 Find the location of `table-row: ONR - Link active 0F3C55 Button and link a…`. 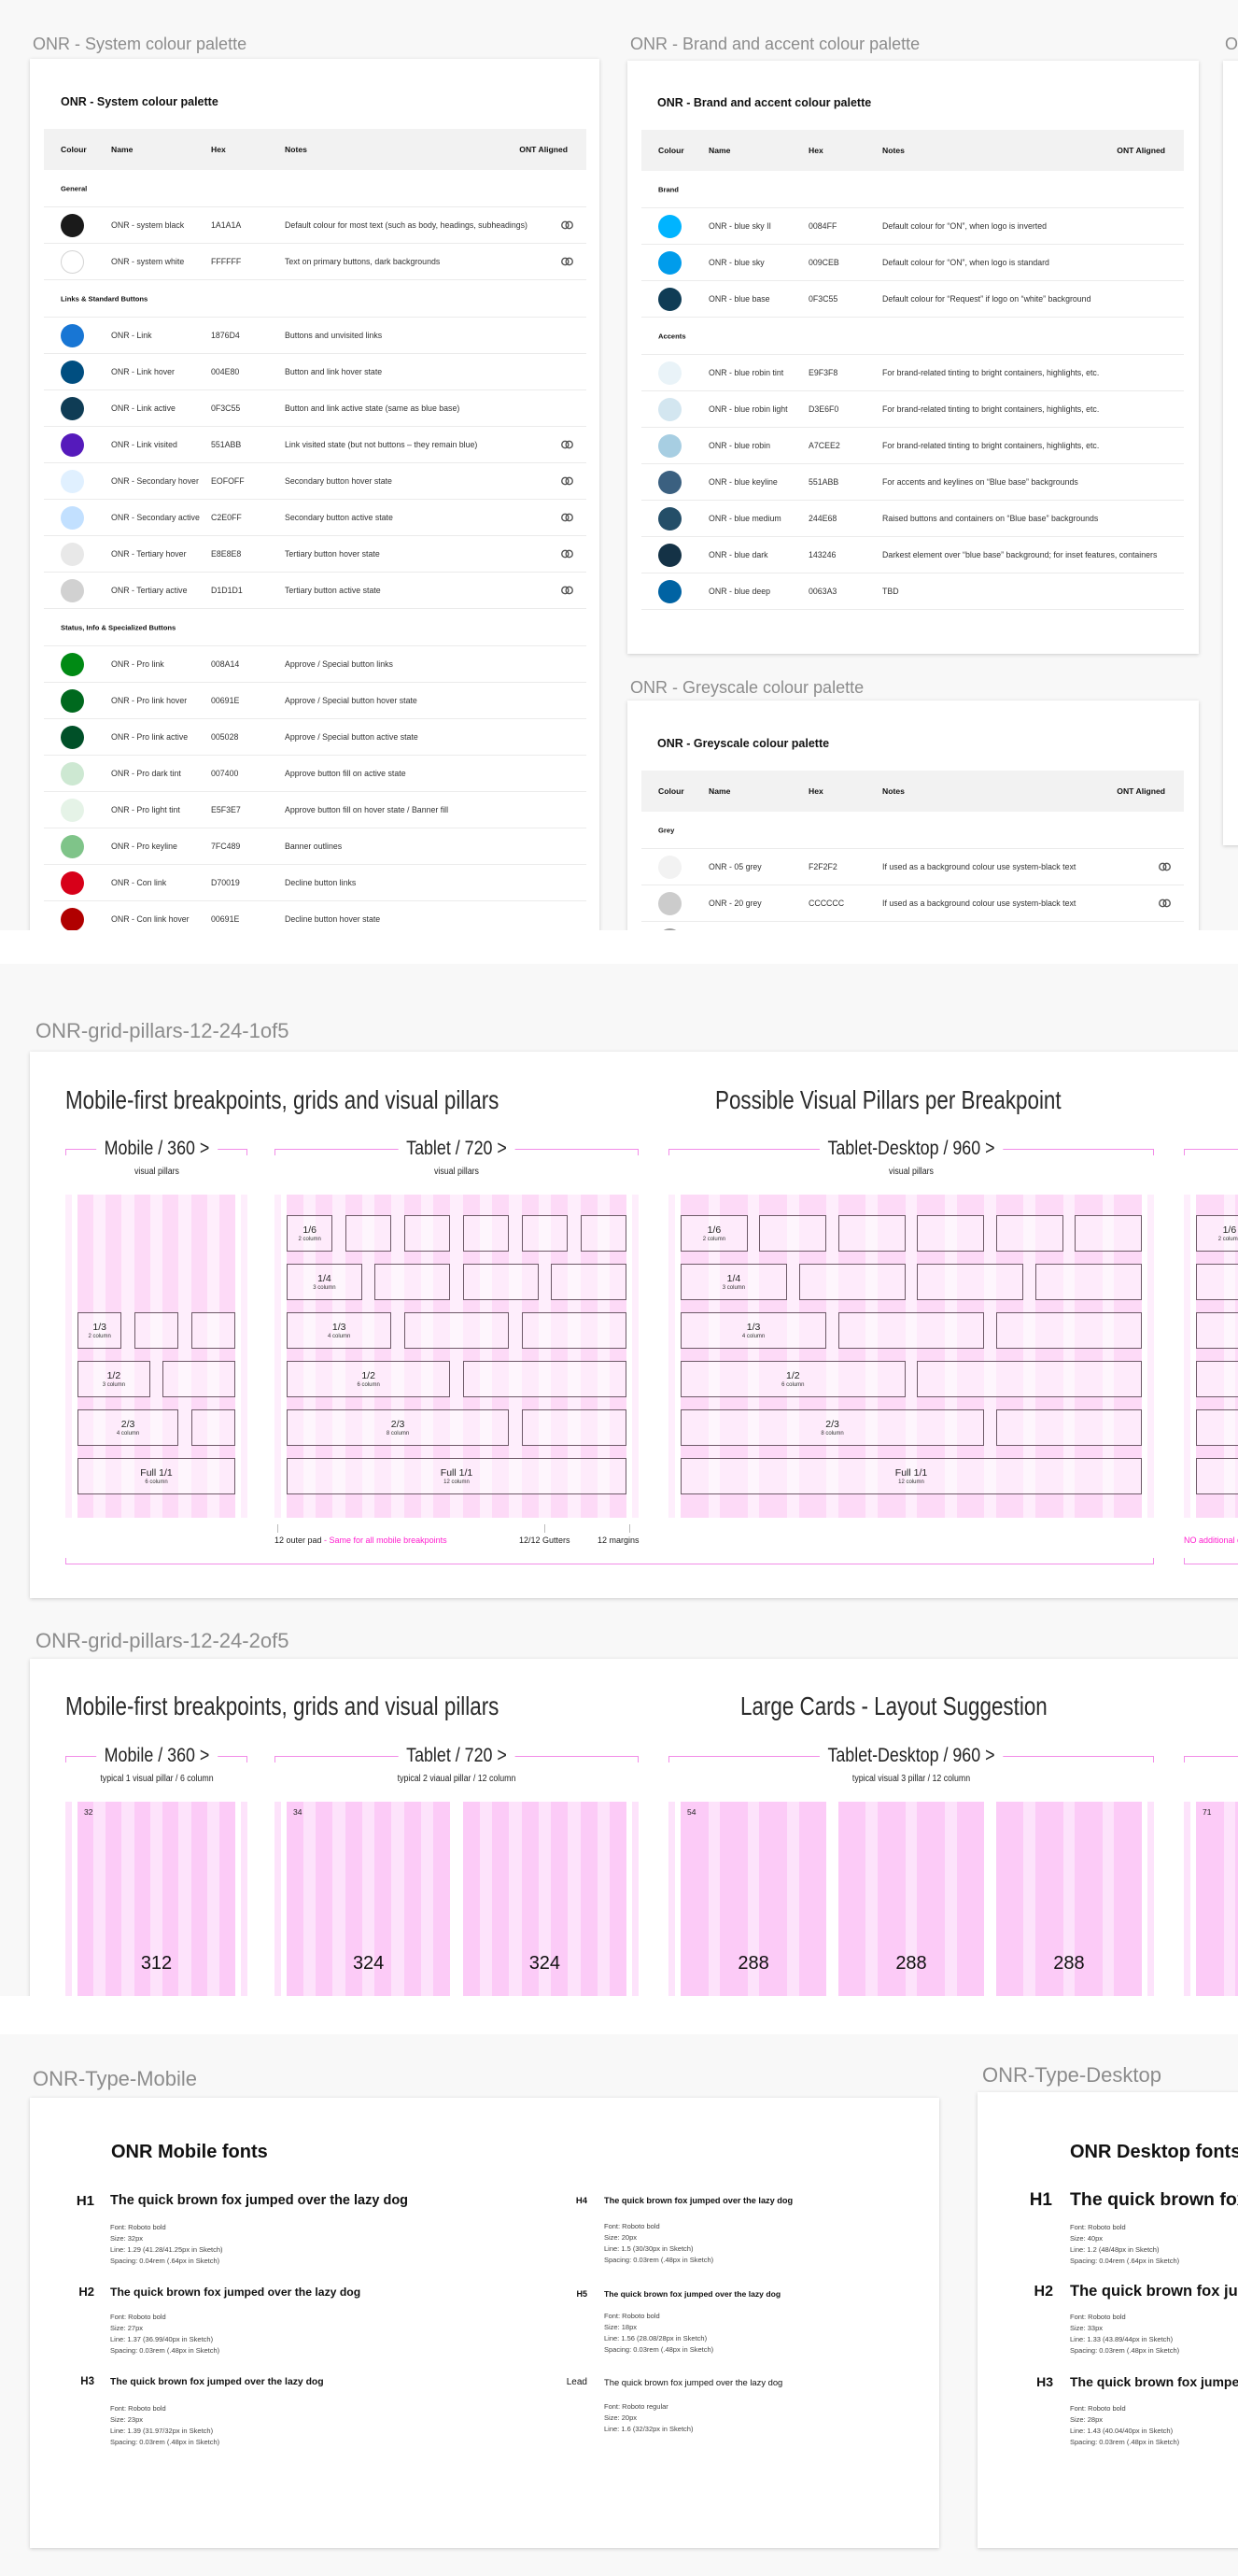

table-row: ONR - Link active 0F3C55 Button and link a… is located at coordinates (315, 408).